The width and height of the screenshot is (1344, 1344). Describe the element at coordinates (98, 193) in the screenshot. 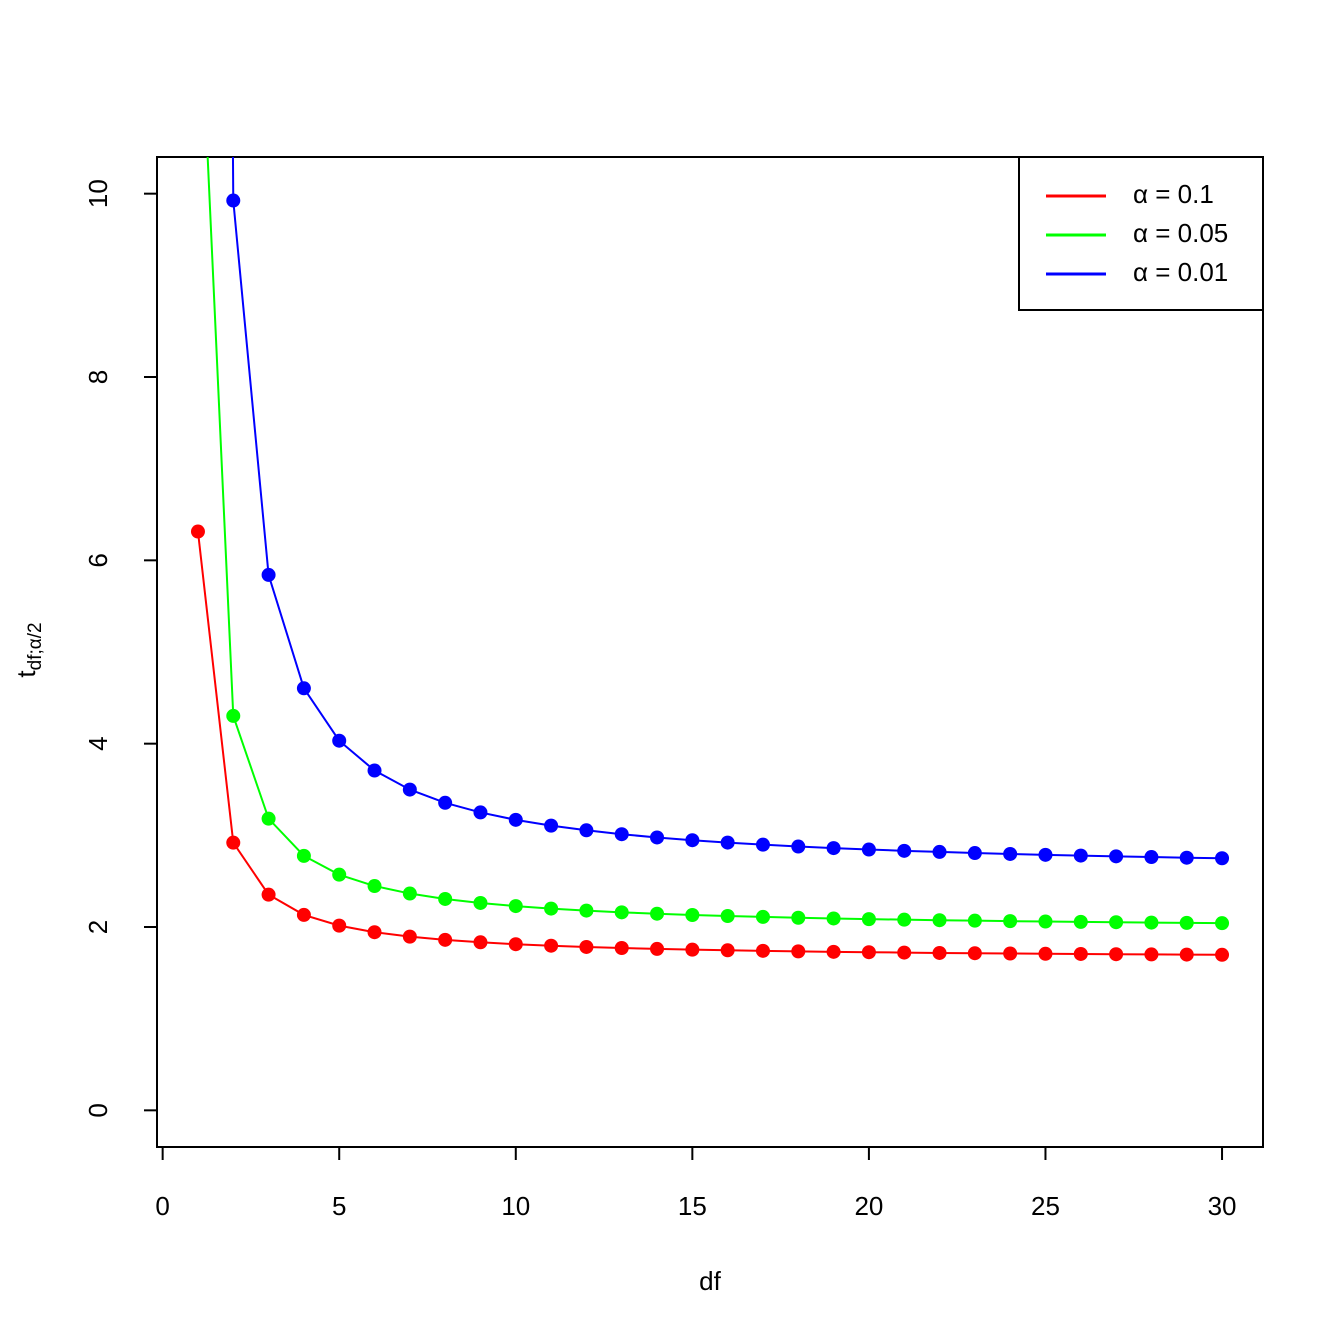

I see `y-tick-label: 10` at that location.